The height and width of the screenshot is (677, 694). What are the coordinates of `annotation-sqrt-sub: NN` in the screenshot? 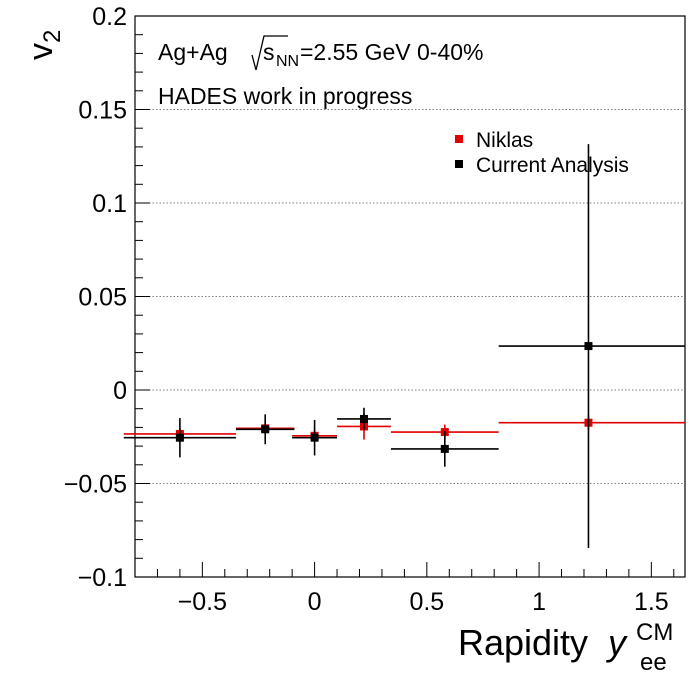 It's located at (287, 61).